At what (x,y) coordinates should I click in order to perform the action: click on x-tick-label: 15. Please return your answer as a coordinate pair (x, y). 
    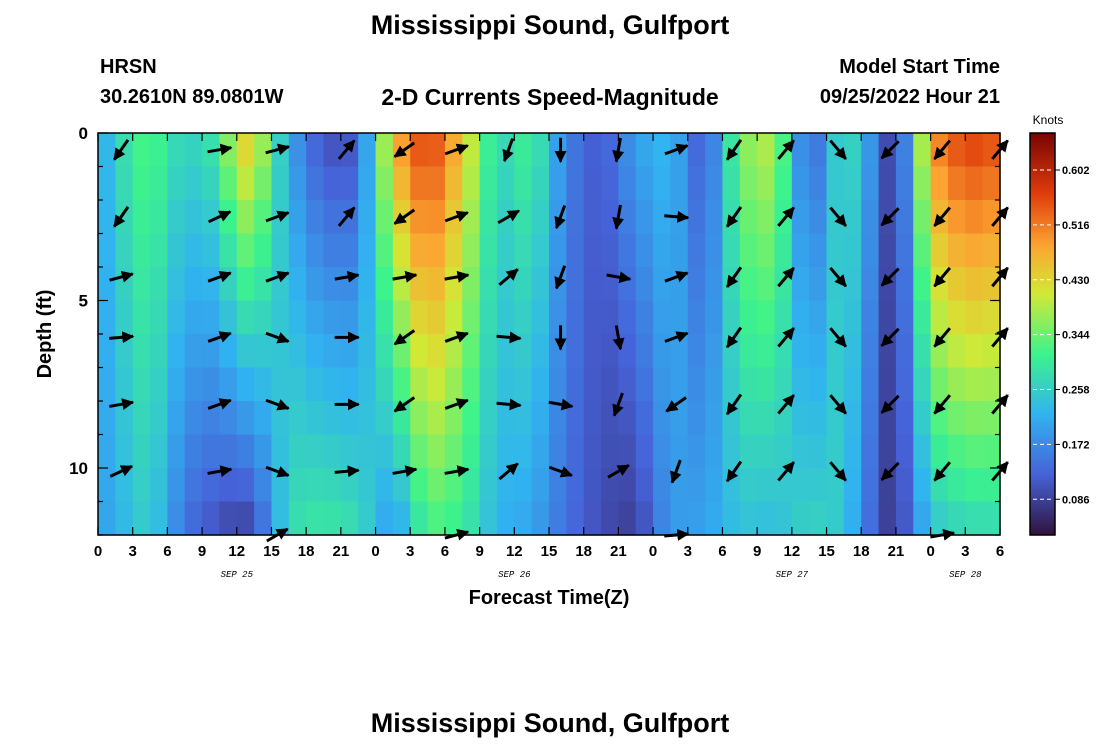
    Looking at the image, I should click on (549, 551).